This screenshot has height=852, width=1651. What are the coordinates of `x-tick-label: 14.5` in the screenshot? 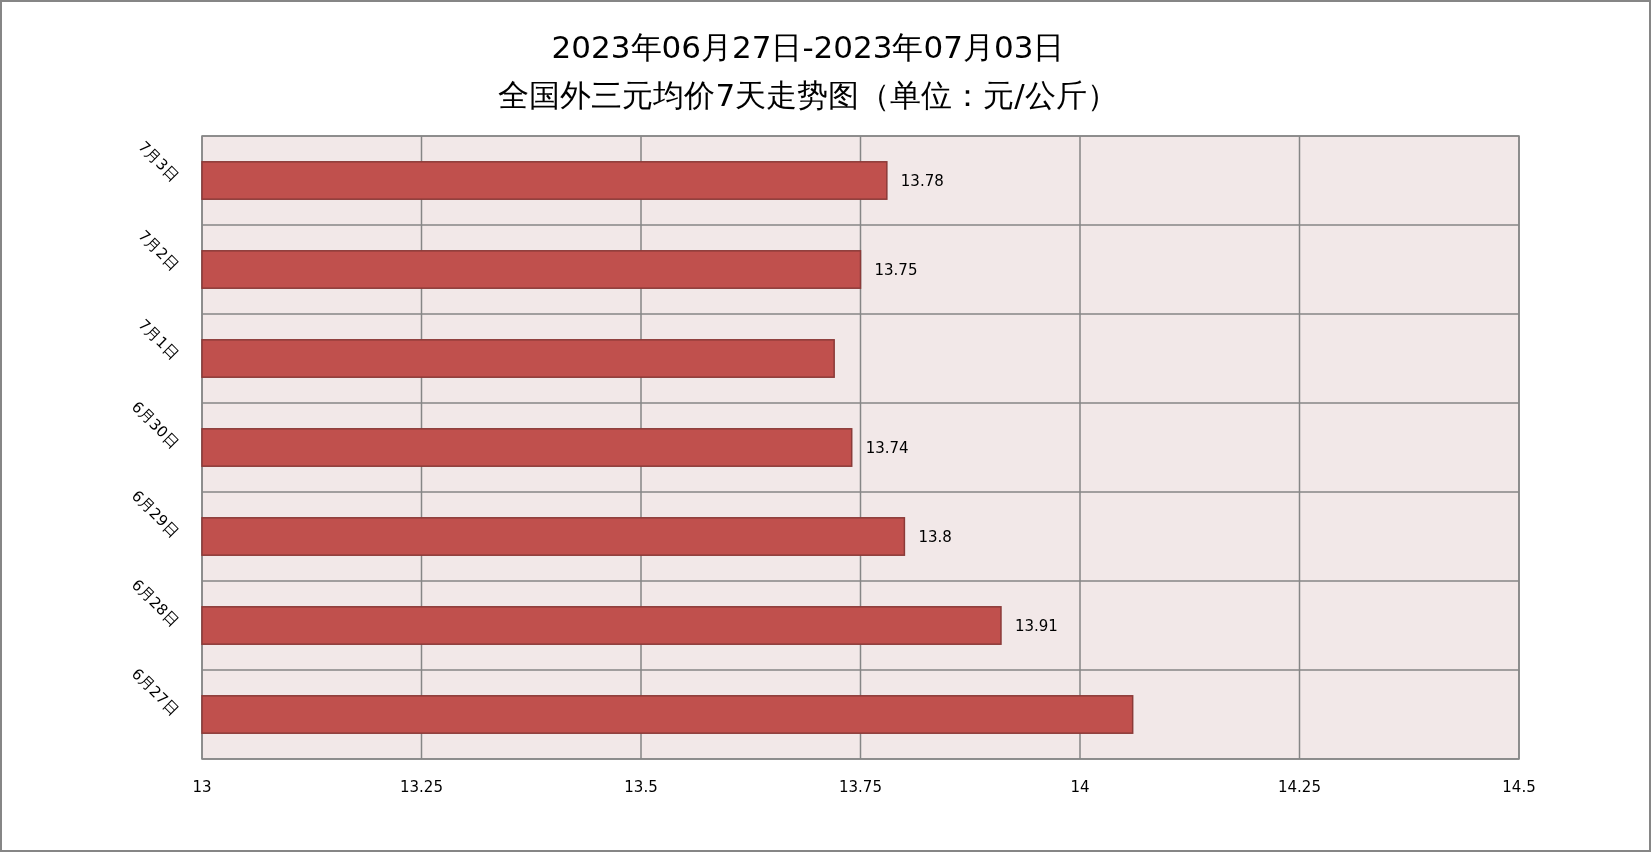 It's located at (1519, 787).